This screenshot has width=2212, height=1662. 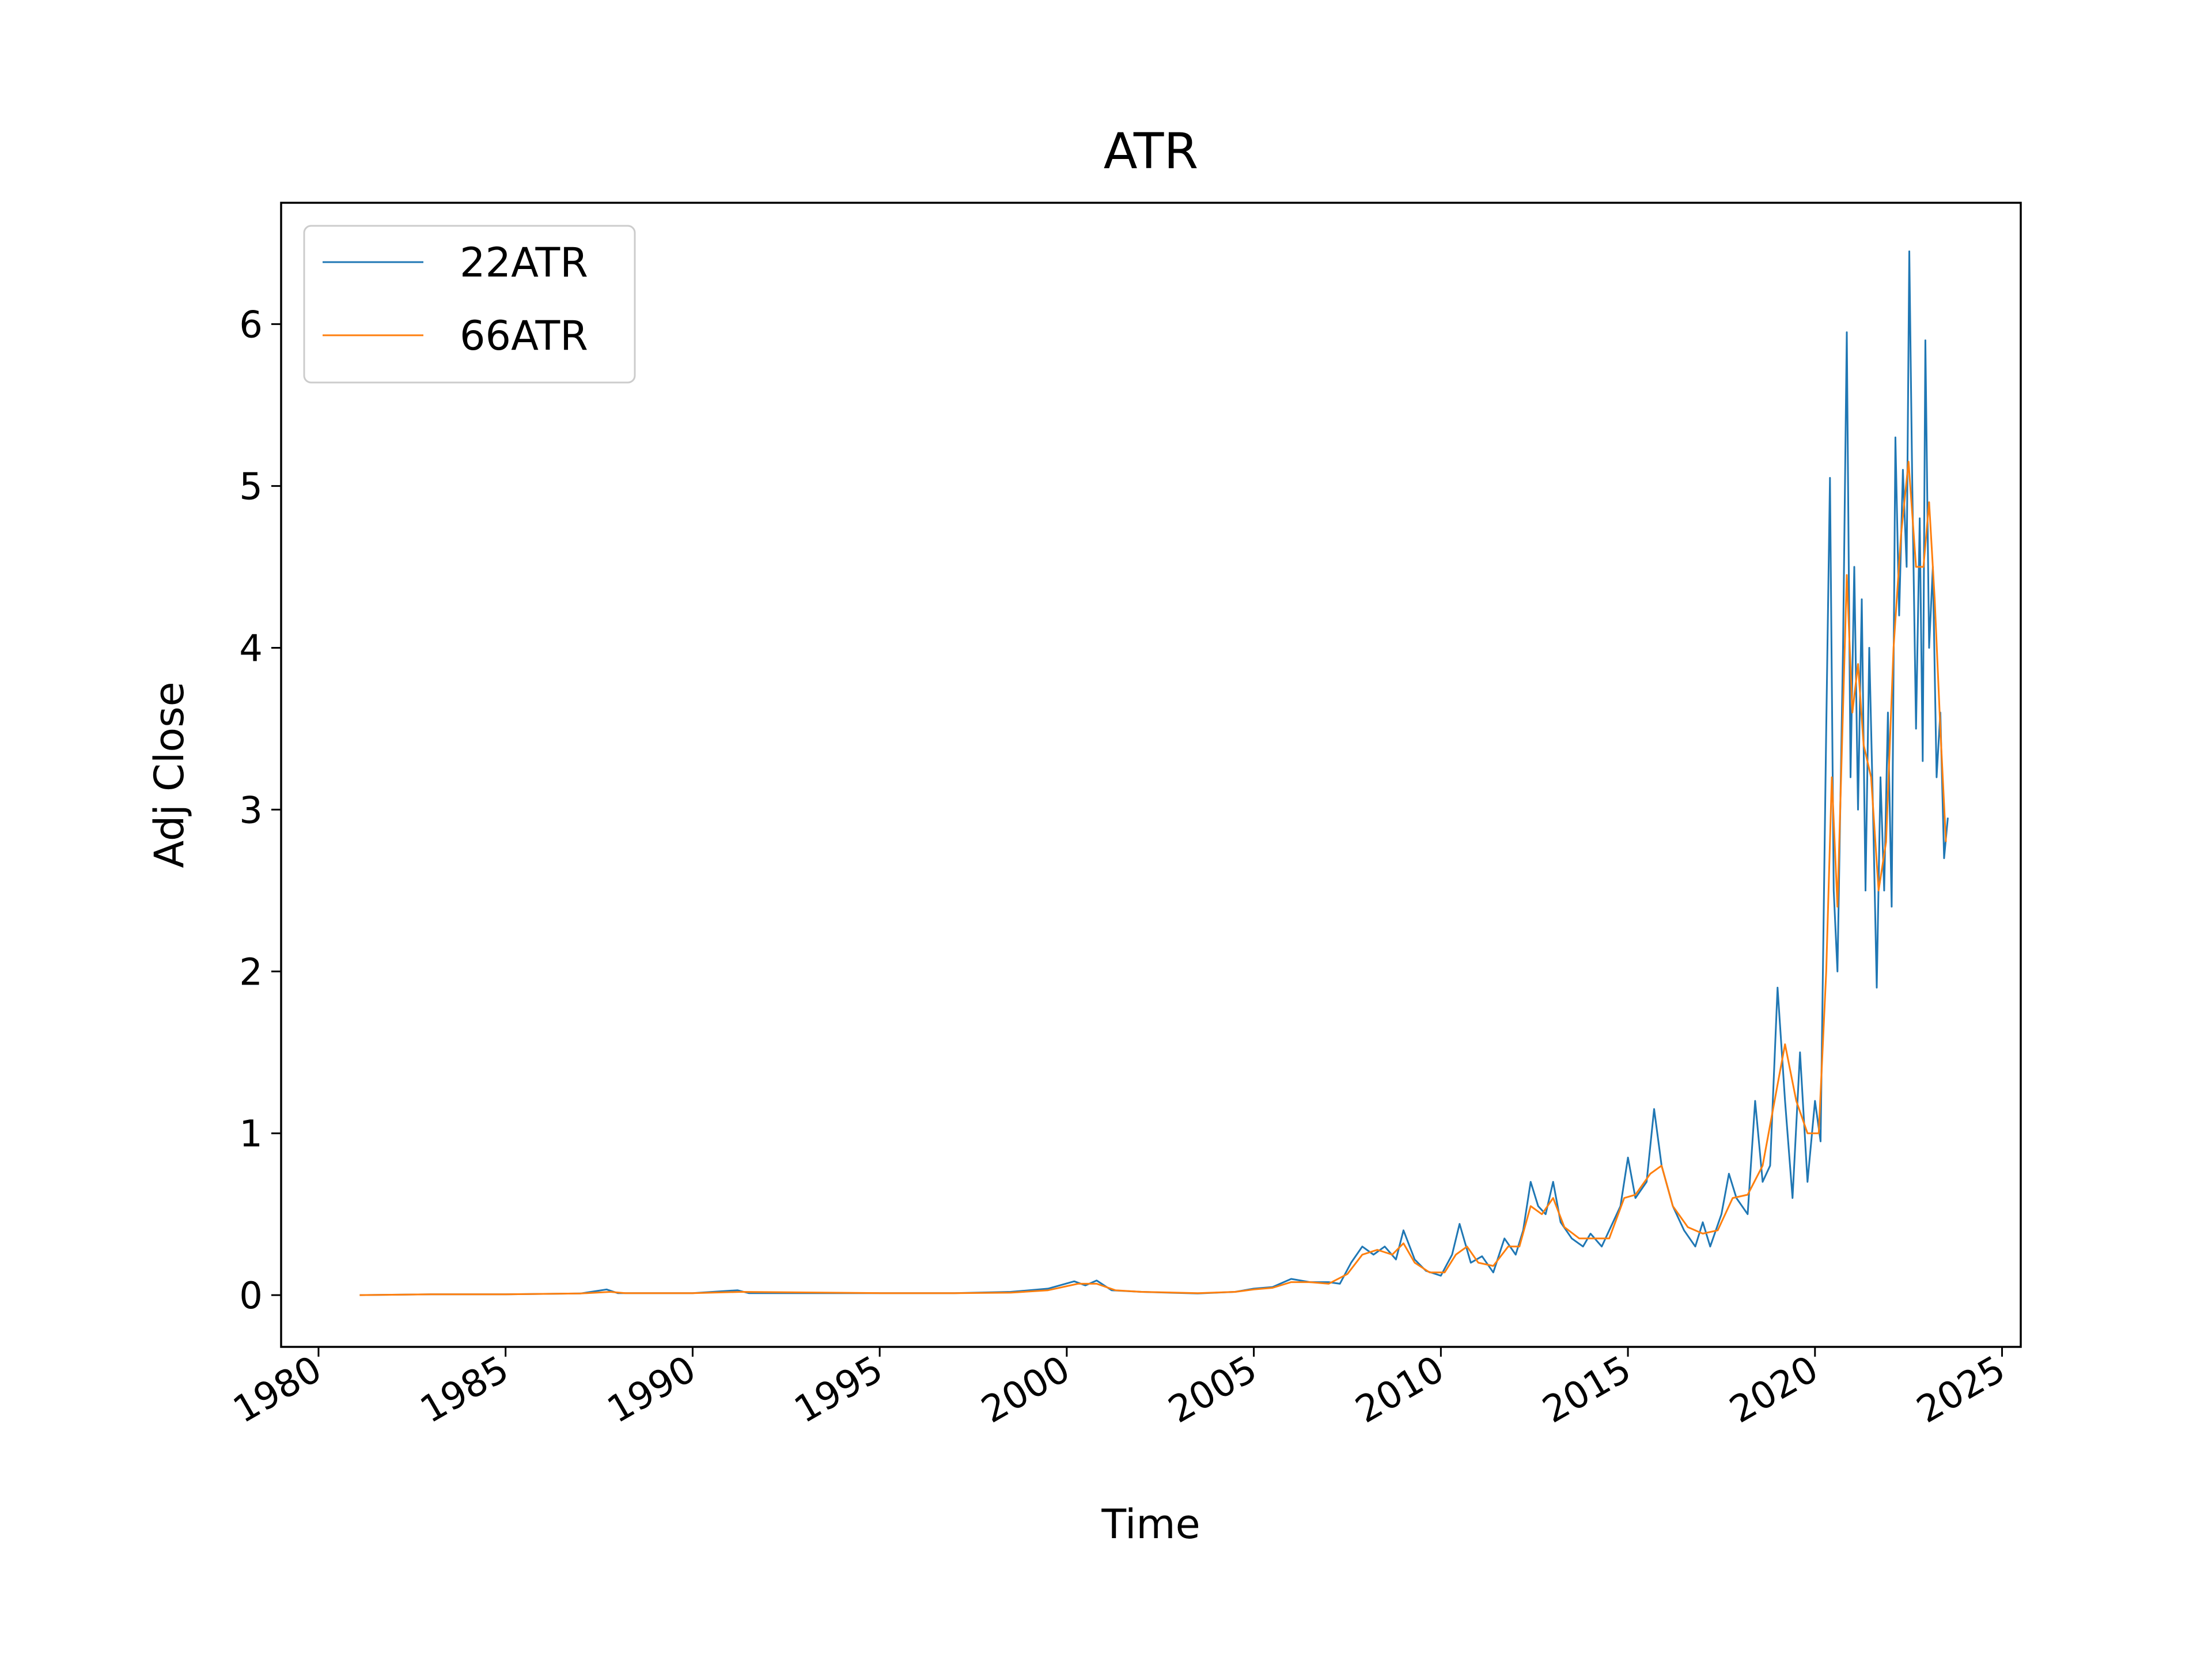 What do you see at coordinates (251, 325) in the screenshot?
I see `y-tick-label: 6` at bounding box center [251, 325].